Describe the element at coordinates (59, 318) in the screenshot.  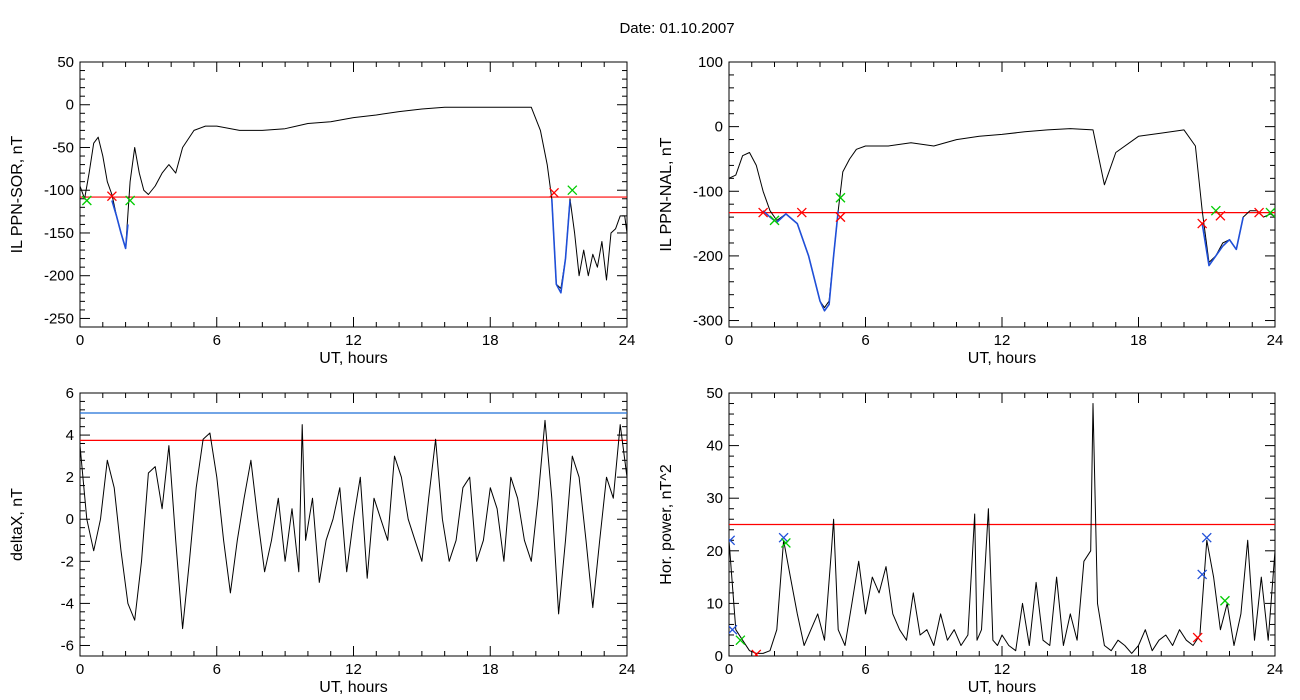
I see `y-tick-label: -250` at that location.